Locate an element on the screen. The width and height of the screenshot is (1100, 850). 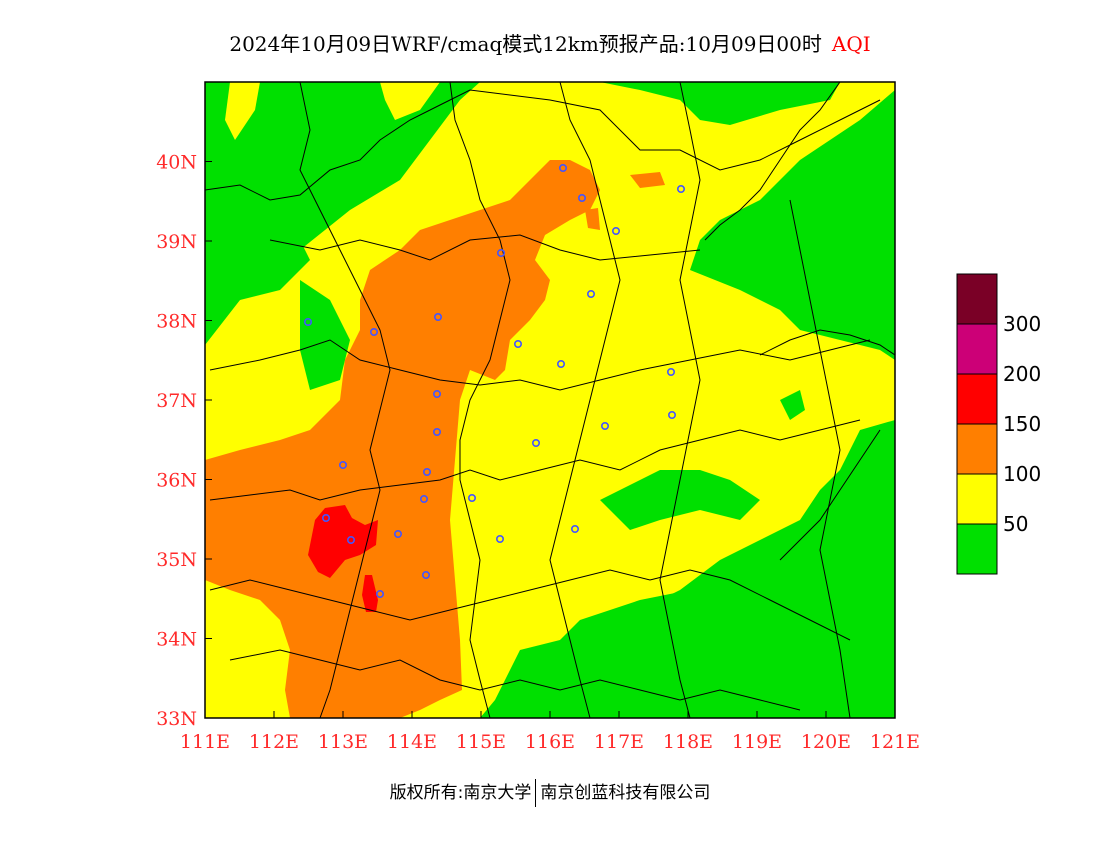
x-tick-label: 111E is located at coordinates (205, 742).